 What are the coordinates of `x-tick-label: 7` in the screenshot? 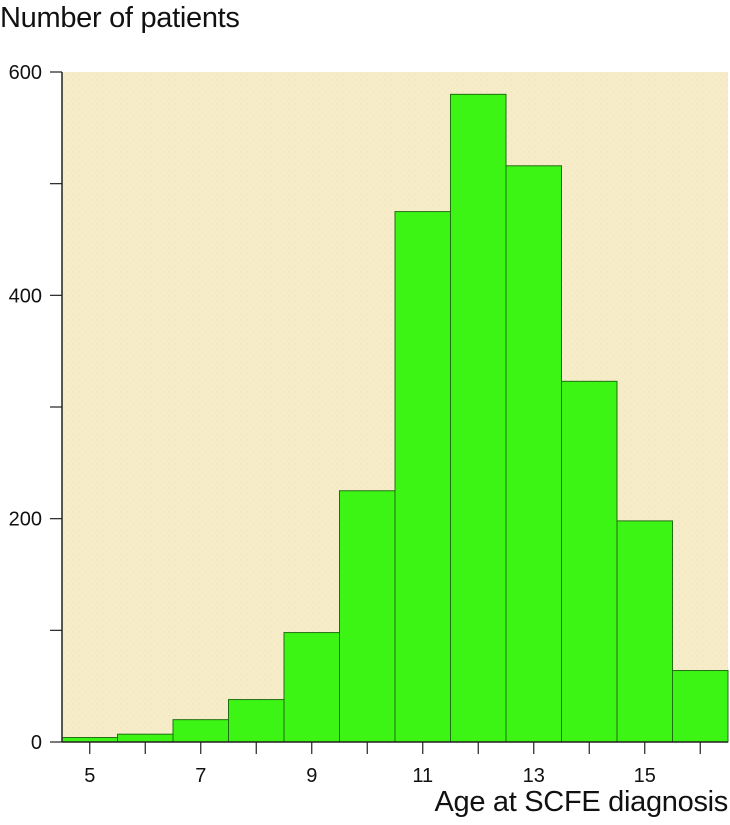 It's located at (200, 776).